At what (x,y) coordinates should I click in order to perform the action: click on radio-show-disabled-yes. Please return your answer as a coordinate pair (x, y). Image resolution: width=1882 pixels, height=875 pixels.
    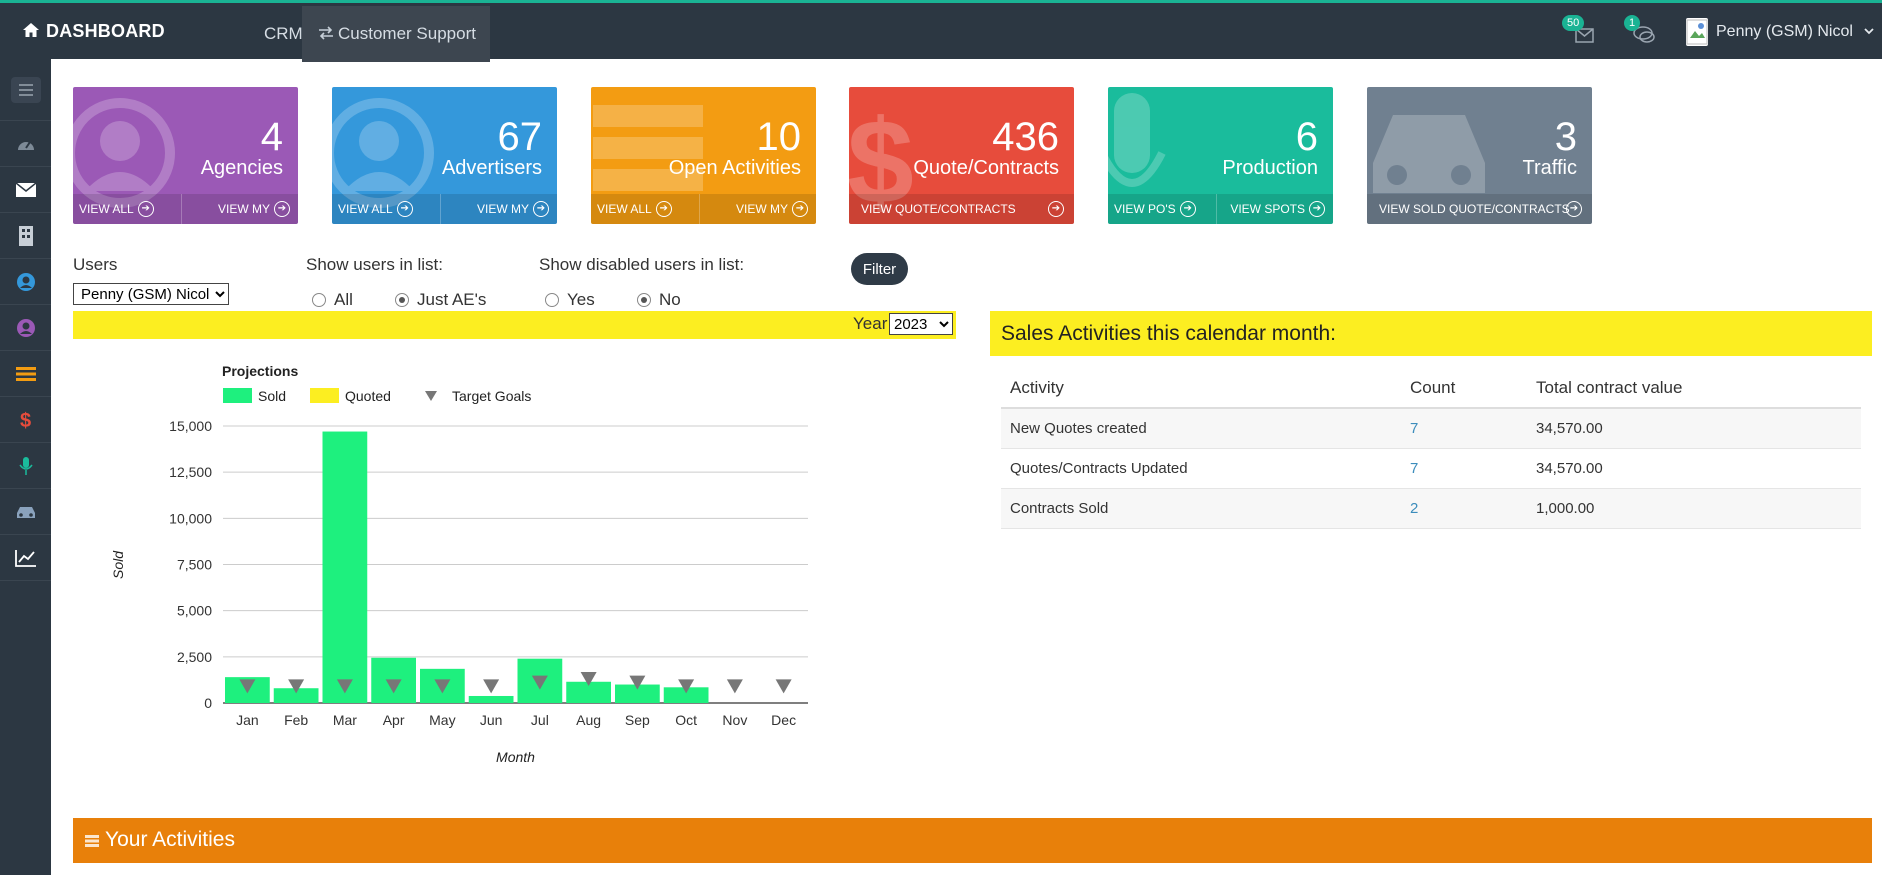
    Looking at the image, I should click on (552, 300).